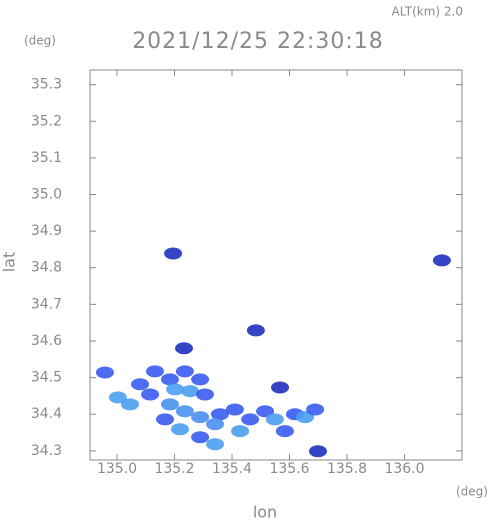 The height and width of the screenshot is (521, 491). What do you see at coordinates (46, 451) in the screenshot?
I see `y-tick-label: 34.3` at bounding box center [46, 451].